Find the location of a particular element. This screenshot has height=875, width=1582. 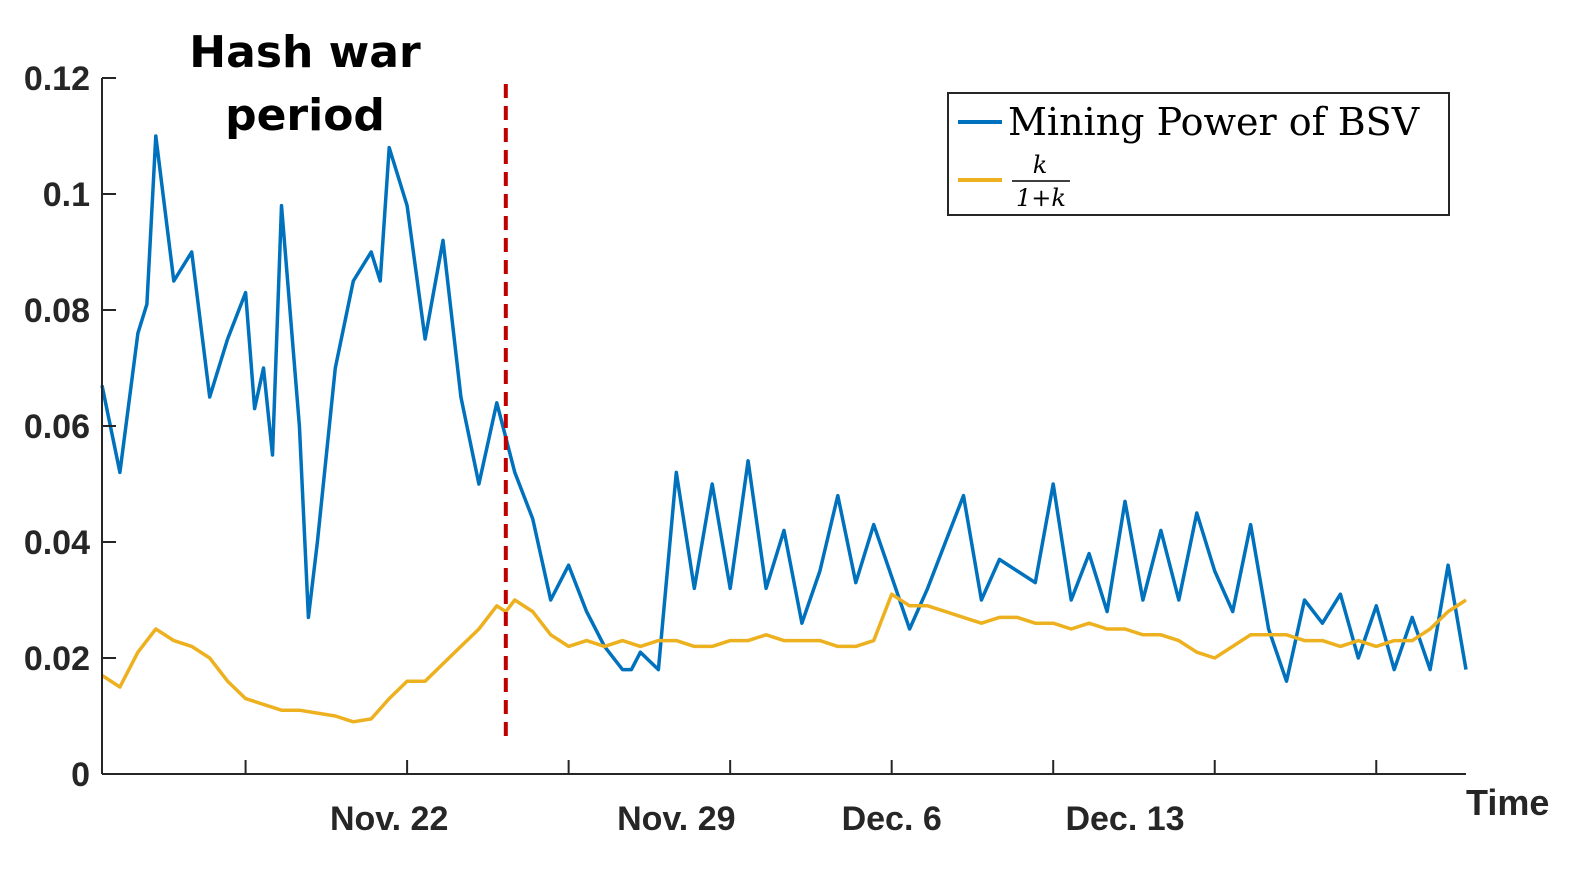

legend-ratio-denominator: 1+k is located at coordinates (1041, 198).